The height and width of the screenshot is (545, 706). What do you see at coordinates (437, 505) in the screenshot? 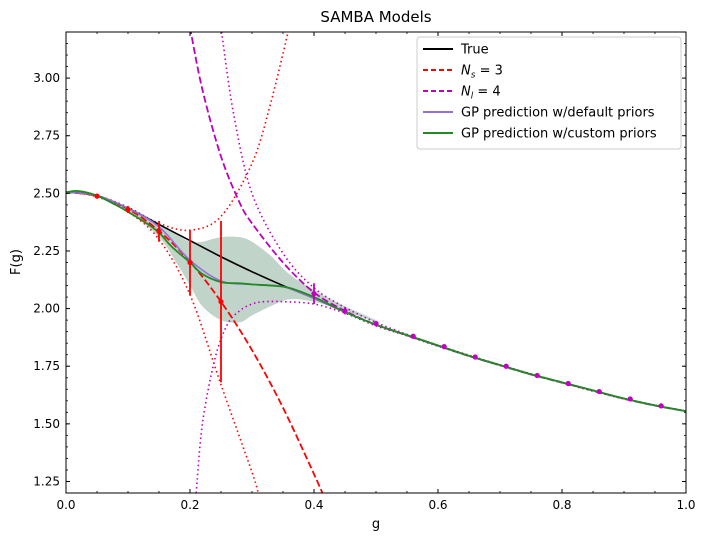
I see `x-tick-label: 0.6` at bounding box center [437, 505].